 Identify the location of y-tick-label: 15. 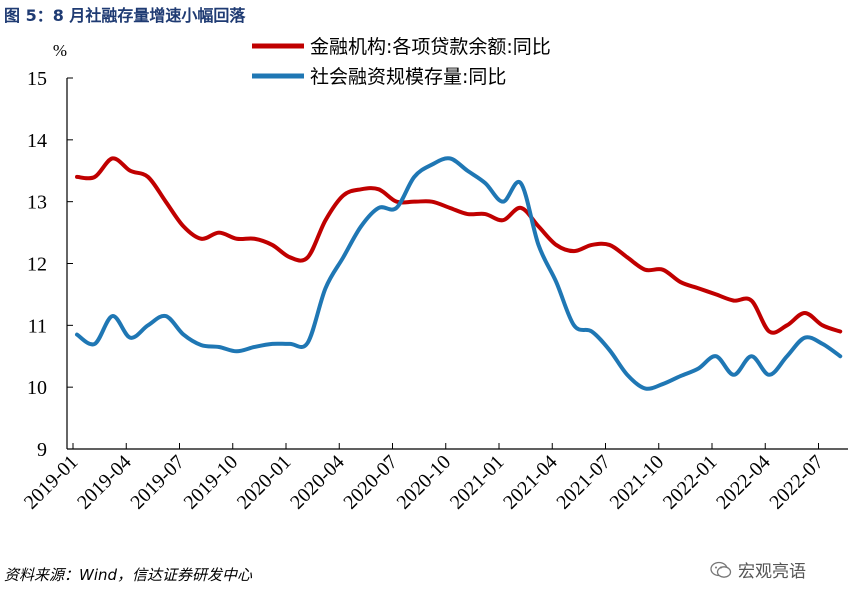
(37, 79).